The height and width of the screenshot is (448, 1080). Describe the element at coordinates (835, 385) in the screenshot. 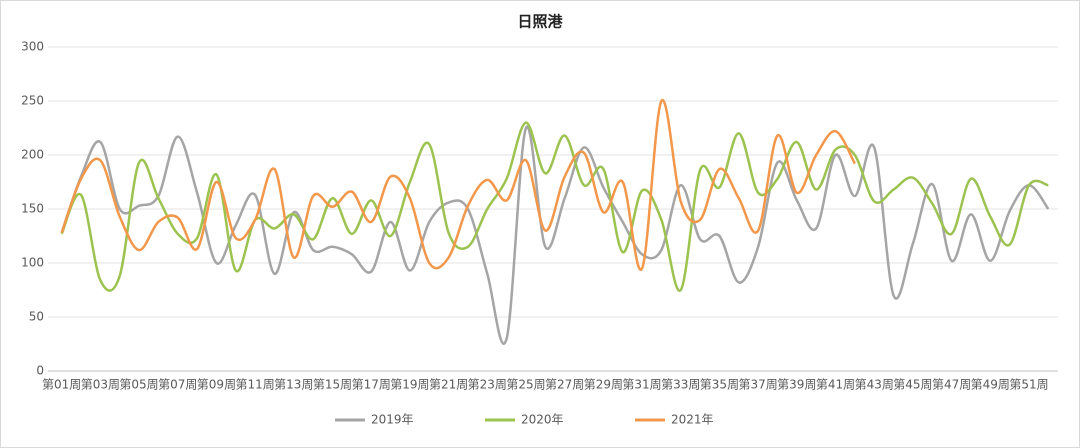

I see `x-tick-label: 第41周` at that location.